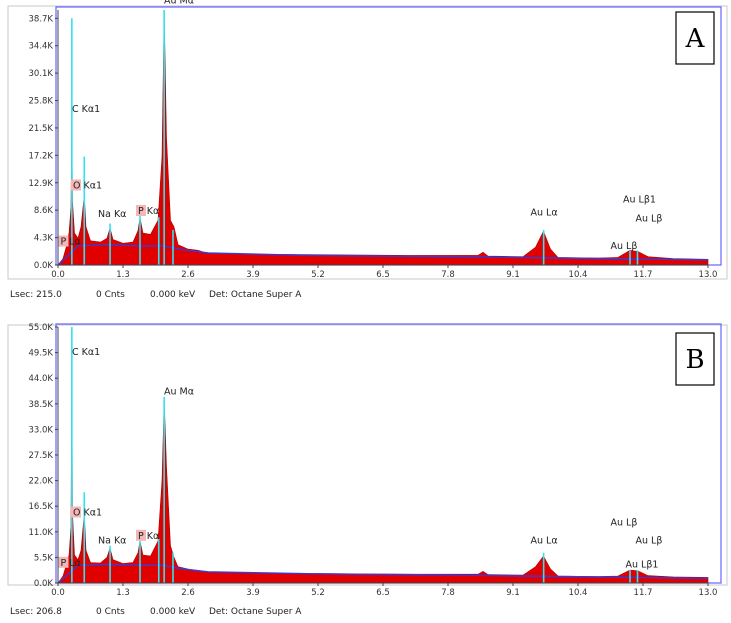  What do you see at coordinates (41, 184) in the screenshot?
I see `y-tick-label: 12.9K` at bounding box center [41, 184].